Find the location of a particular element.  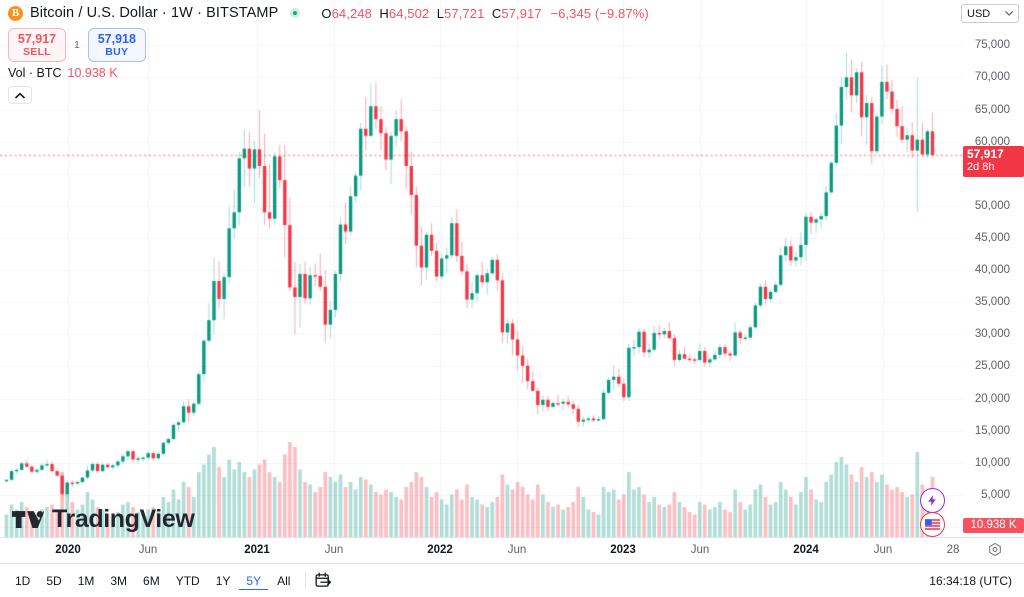

high-value: 64,502 is located at coordinates (409, 13).